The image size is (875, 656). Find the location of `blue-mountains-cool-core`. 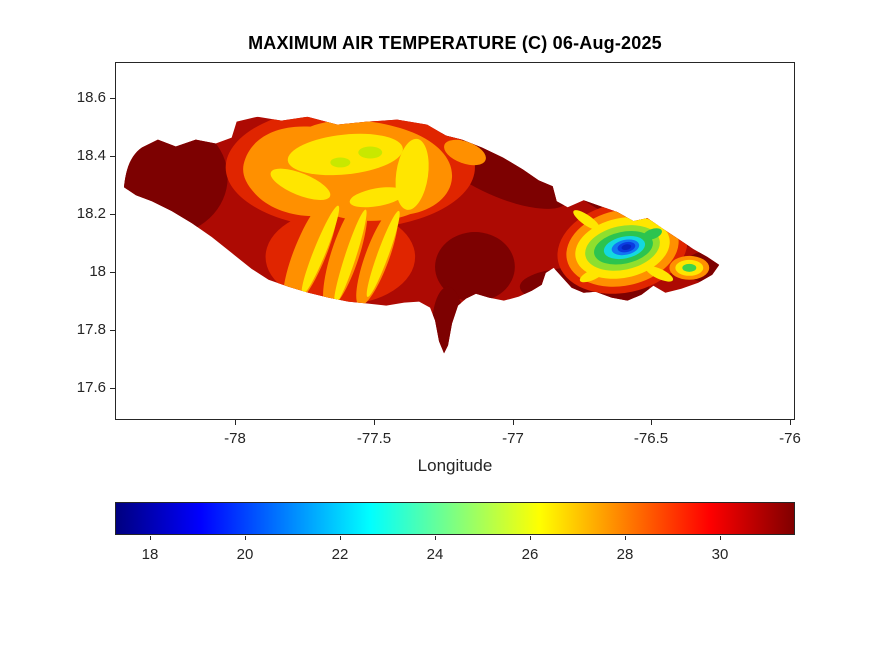

blue-mountains-cool-core is located at coordinates (639, 248).